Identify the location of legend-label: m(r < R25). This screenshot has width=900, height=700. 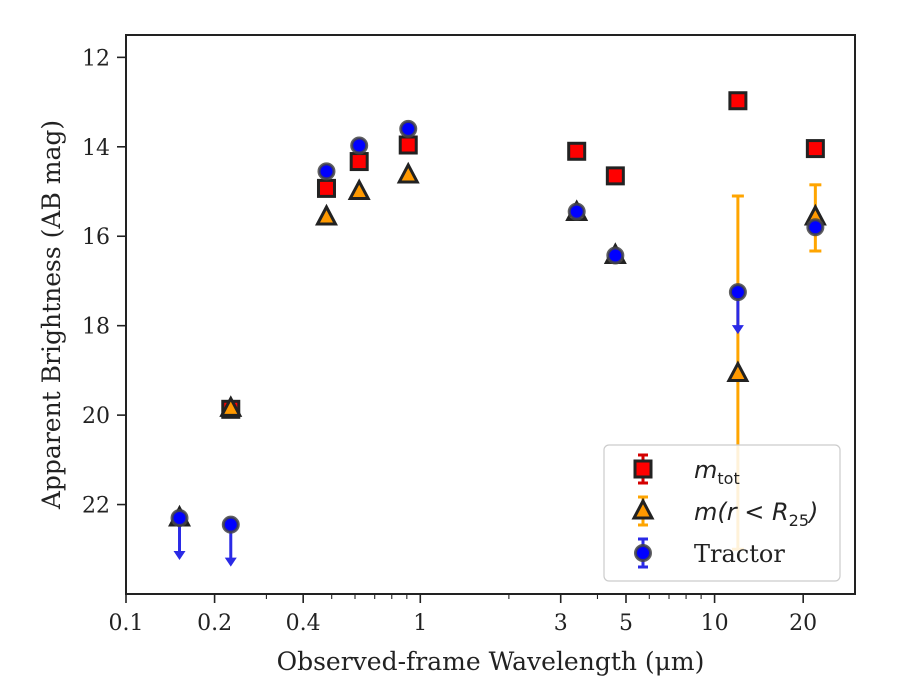
(756, 514).